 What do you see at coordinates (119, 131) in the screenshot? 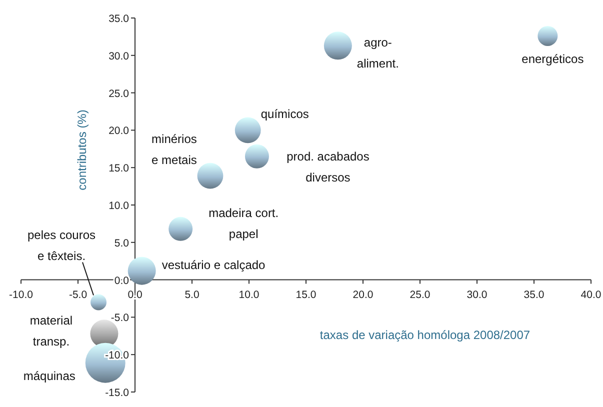
I see `y-tick-label: 20.0` at bounding box center [119, 131].